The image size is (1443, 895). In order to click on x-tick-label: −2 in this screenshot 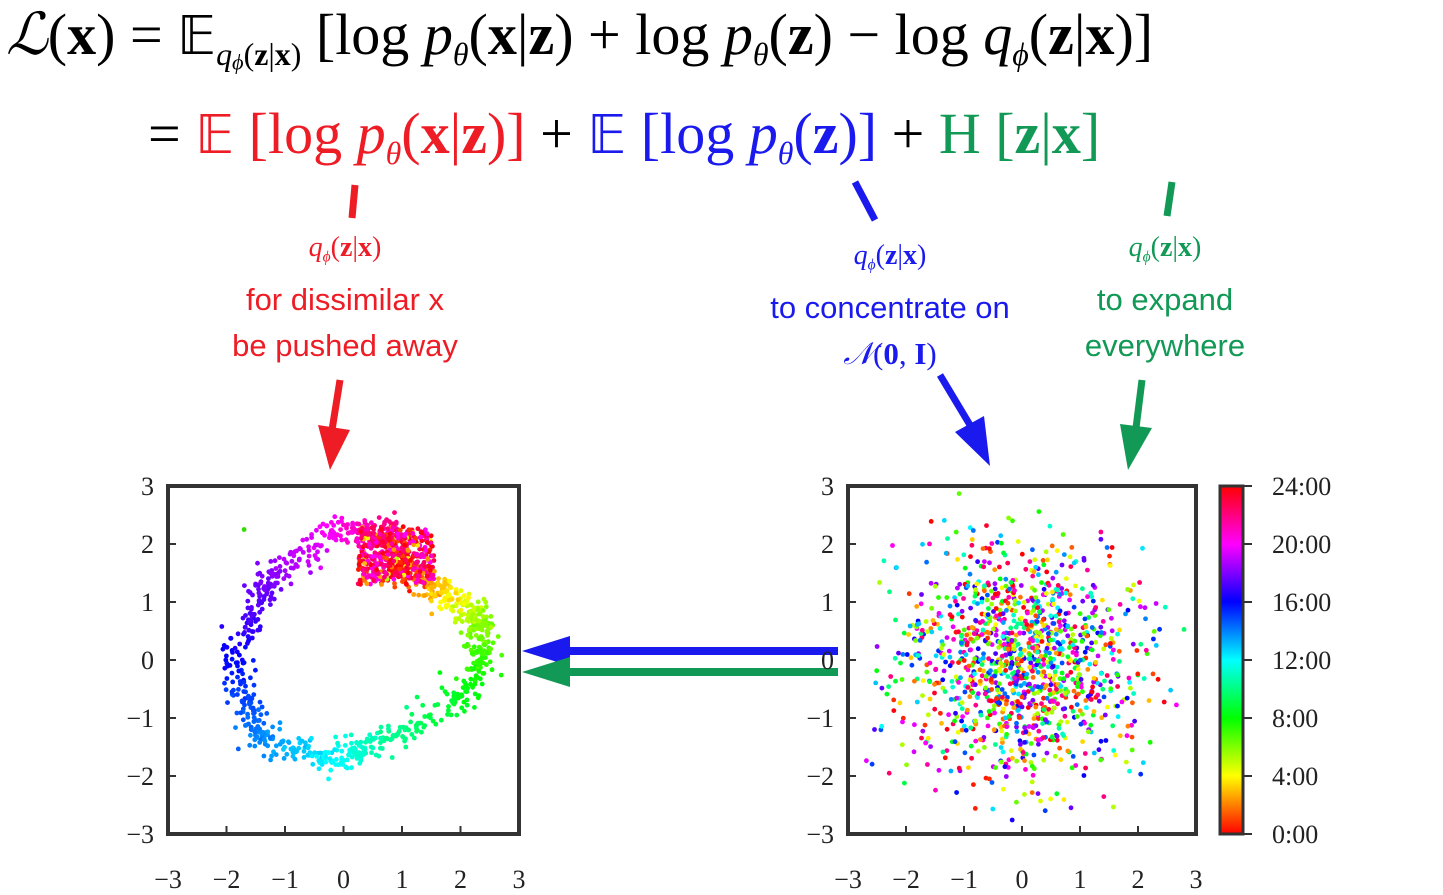, I will do `click(906, 879)`.